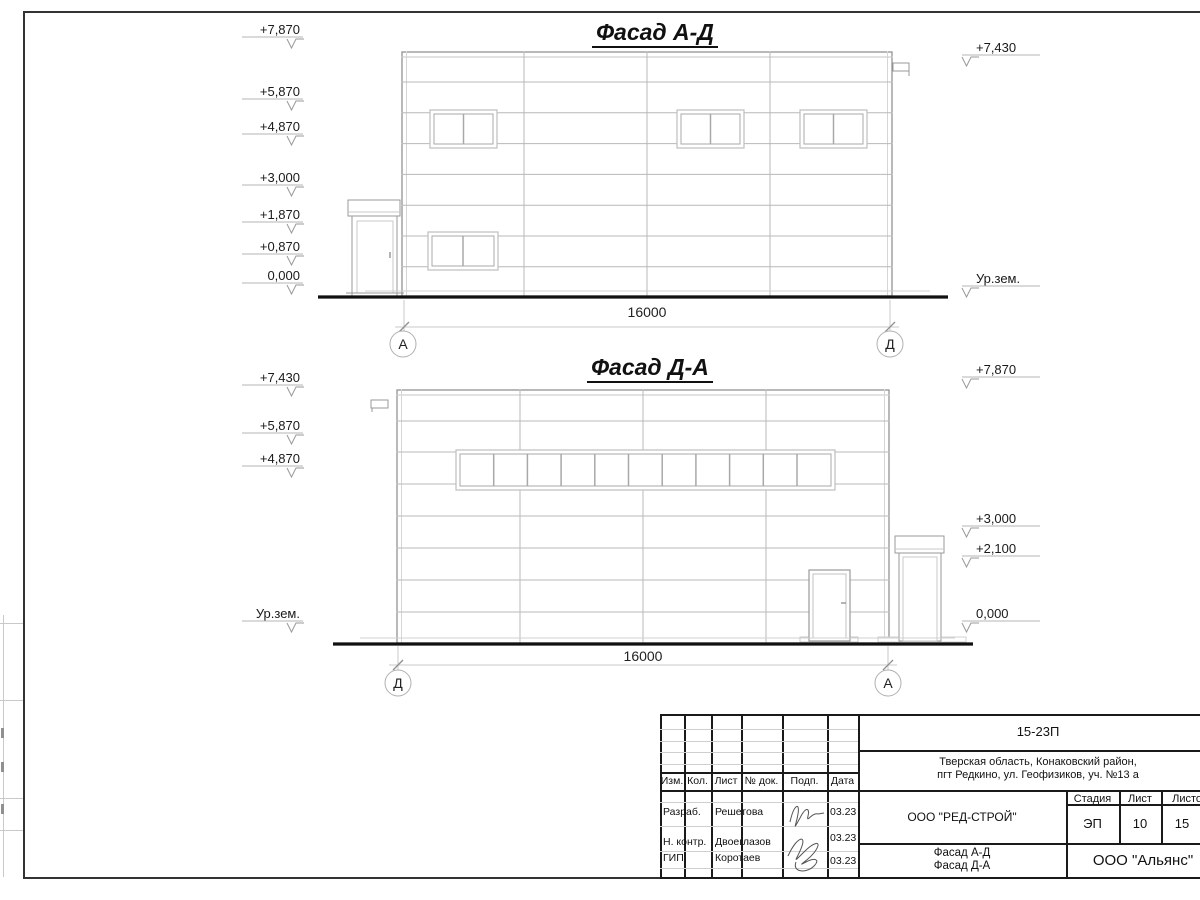 Image resolution: width=1200 pixels, height=900 pixels. Describe the element at coordinates (643, 516) in the screenshot. I see `facade2-building` at that location.